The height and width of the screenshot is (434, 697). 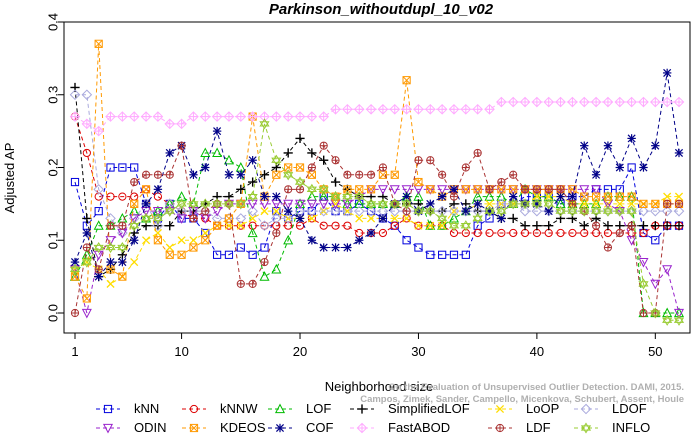 What do you see at coordinates (74, 351) in the screenshot?
I see `x-tick-label: 1` at bounding box center [74, 351].